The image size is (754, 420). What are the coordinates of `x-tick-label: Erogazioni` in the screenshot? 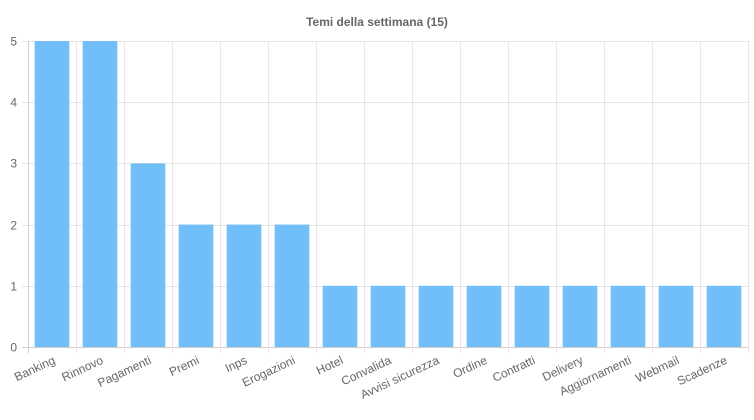 It's located at (268, 371).